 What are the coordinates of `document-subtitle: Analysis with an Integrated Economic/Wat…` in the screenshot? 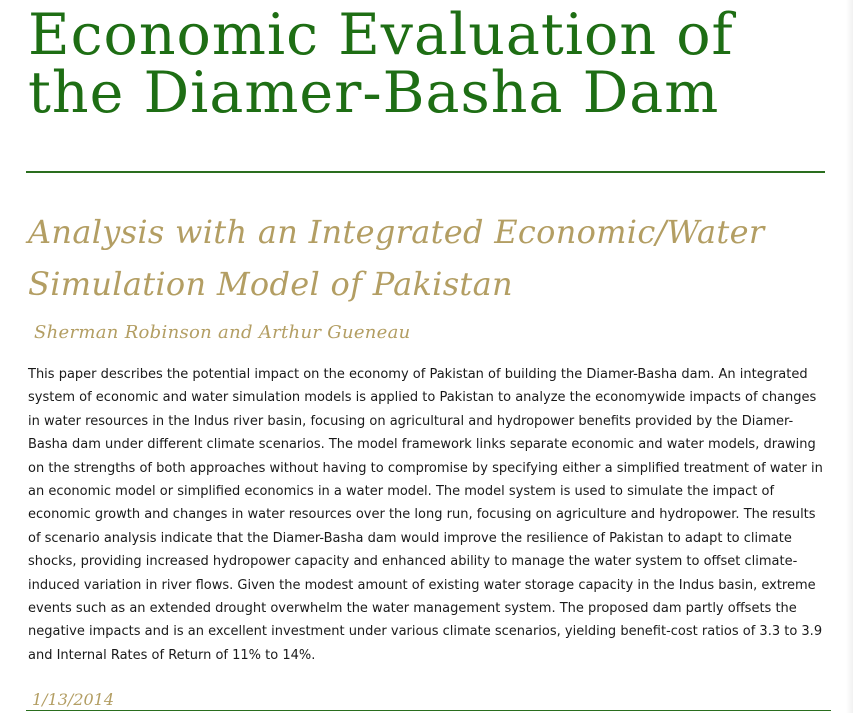 It's located at (428, 258).